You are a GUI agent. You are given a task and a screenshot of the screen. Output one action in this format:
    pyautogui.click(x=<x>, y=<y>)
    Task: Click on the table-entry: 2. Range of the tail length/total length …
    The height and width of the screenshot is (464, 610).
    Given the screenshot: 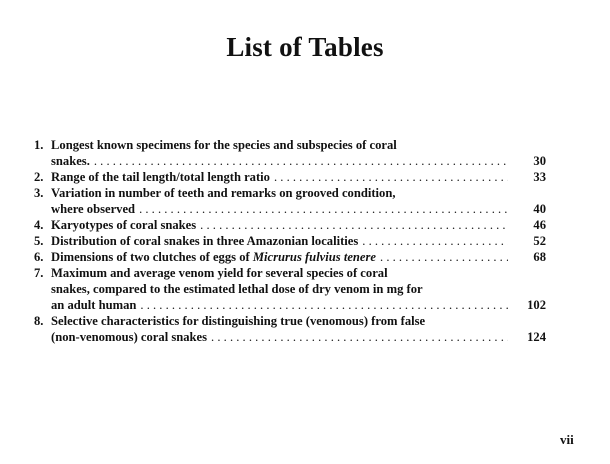 What is the action you would take?
    pyautogui.click(x=290, y=177)
    